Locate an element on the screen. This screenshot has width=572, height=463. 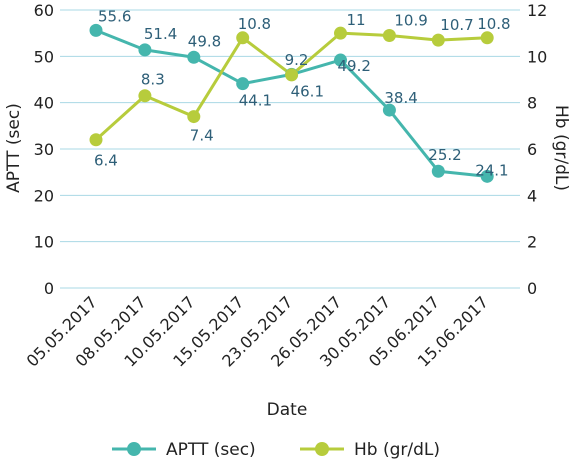
y2-tick-label: 6 is located at coordinates (532, 149).